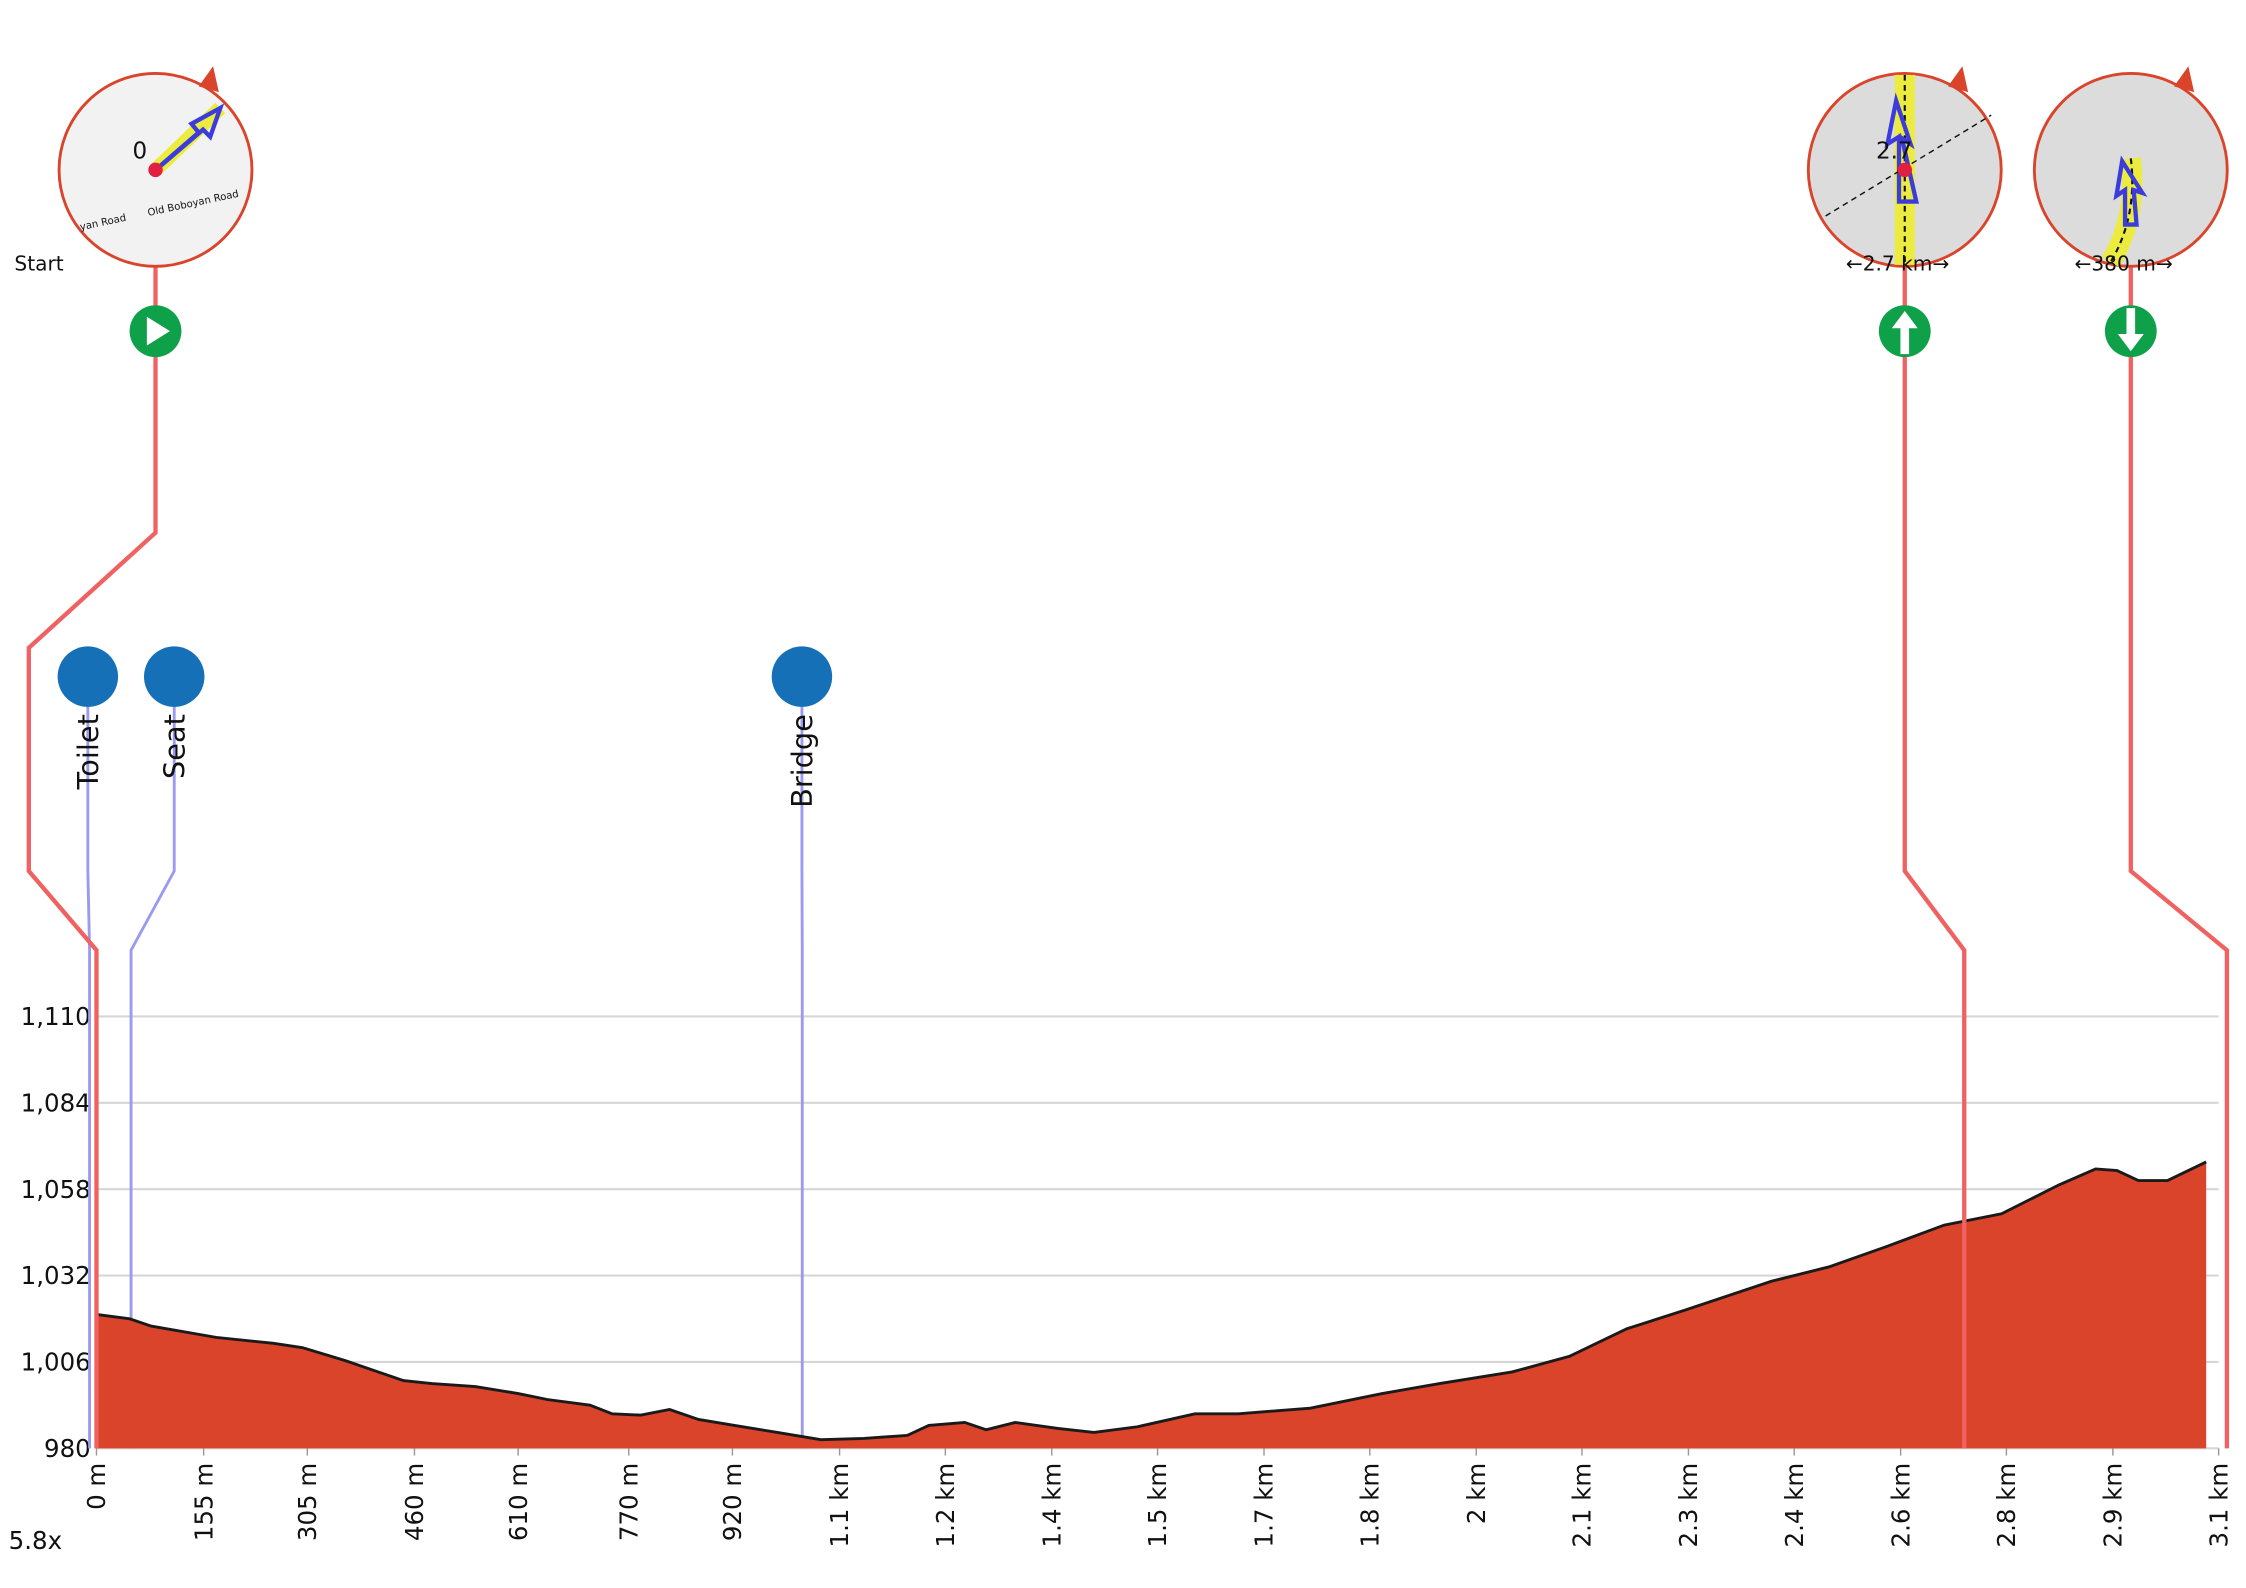  Describe the element at coordinates (1051, 1505) in the screenshot. I see `x-tick-label: 1.4 km` at that location.